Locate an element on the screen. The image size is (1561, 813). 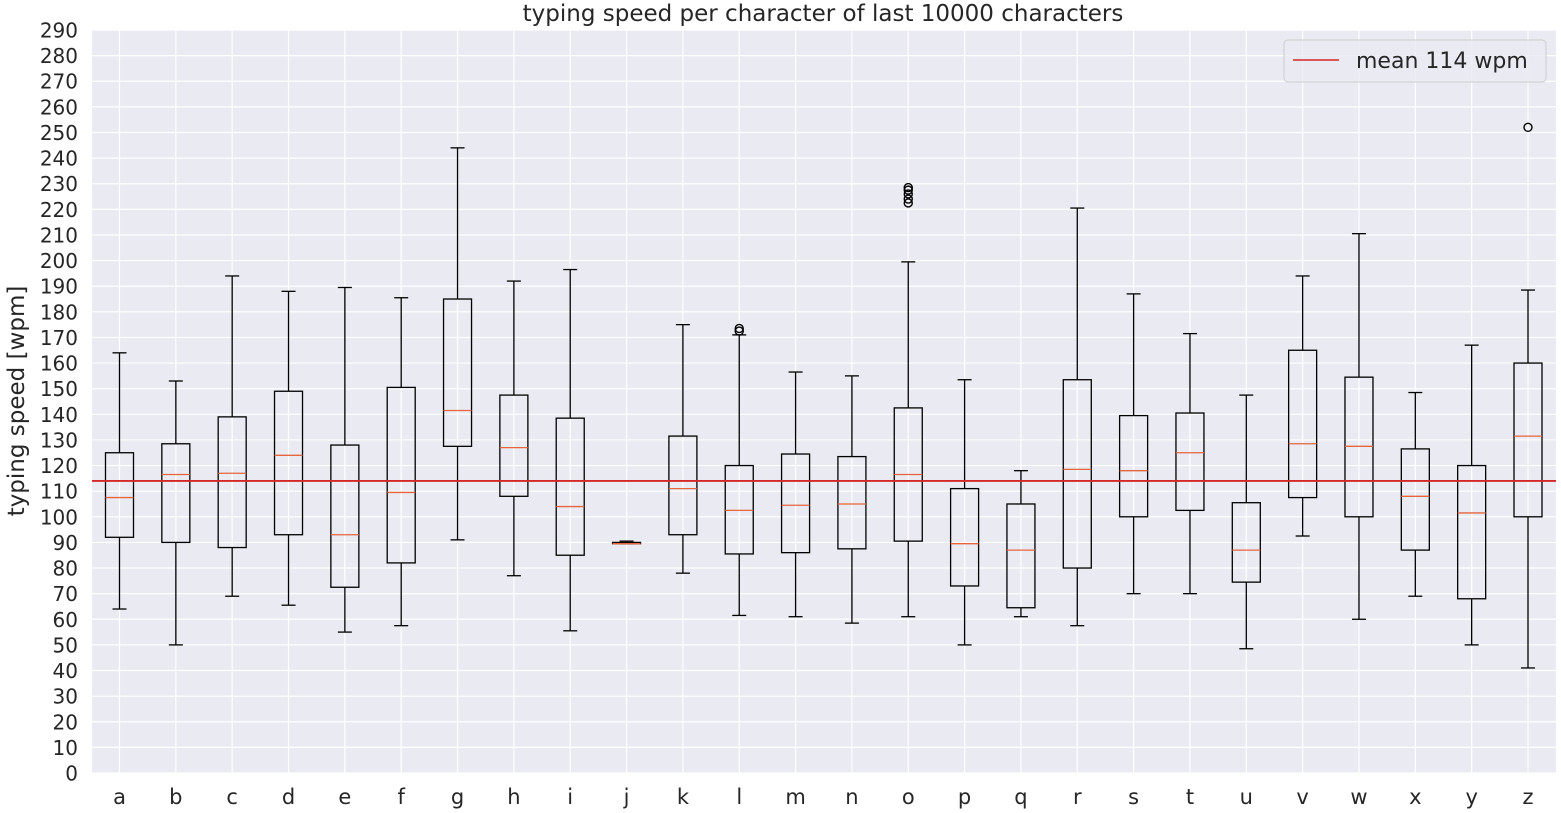
box-y is located at coordinates (1472, 495).